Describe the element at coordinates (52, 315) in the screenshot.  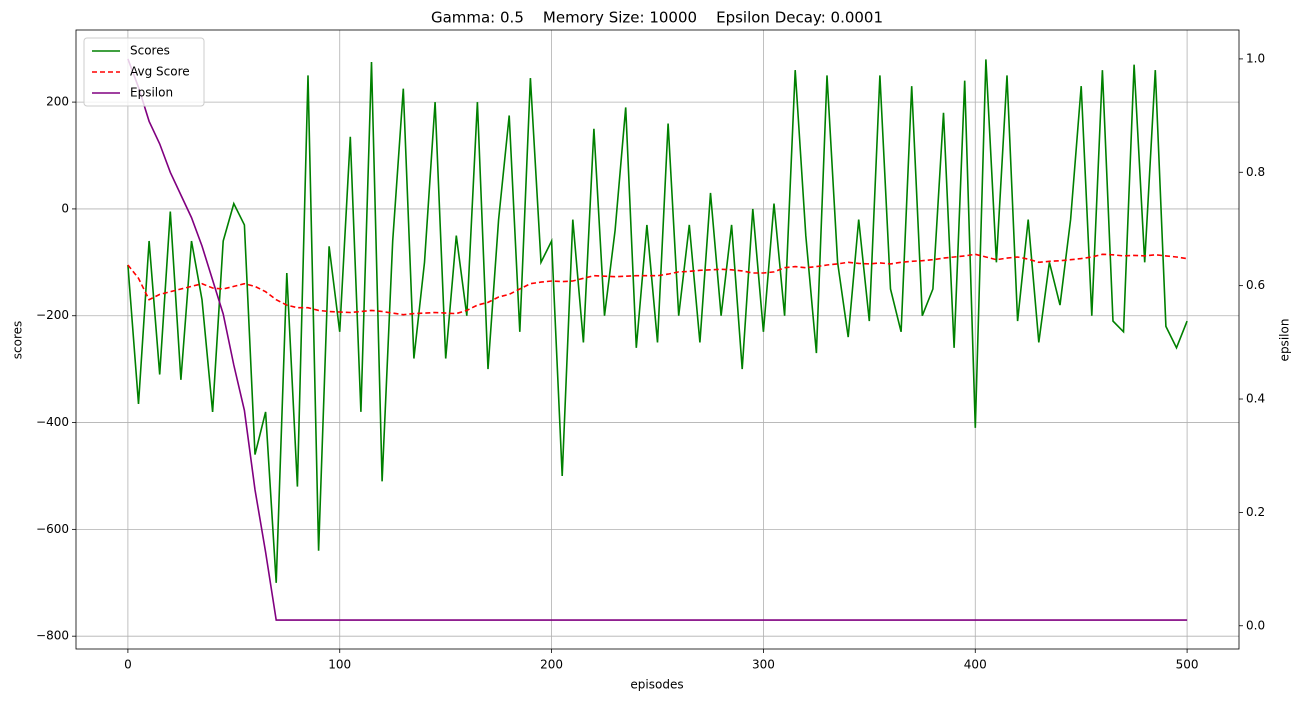
I see `y-tick-label: −200` at that location.